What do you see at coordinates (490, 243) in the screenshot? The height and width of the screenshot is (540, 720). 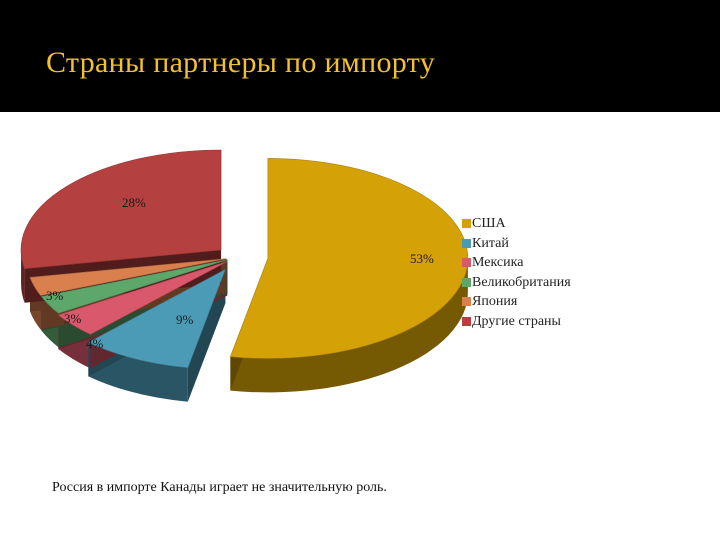 I see `legend-label: Китай` at bounding box center [490, 243].